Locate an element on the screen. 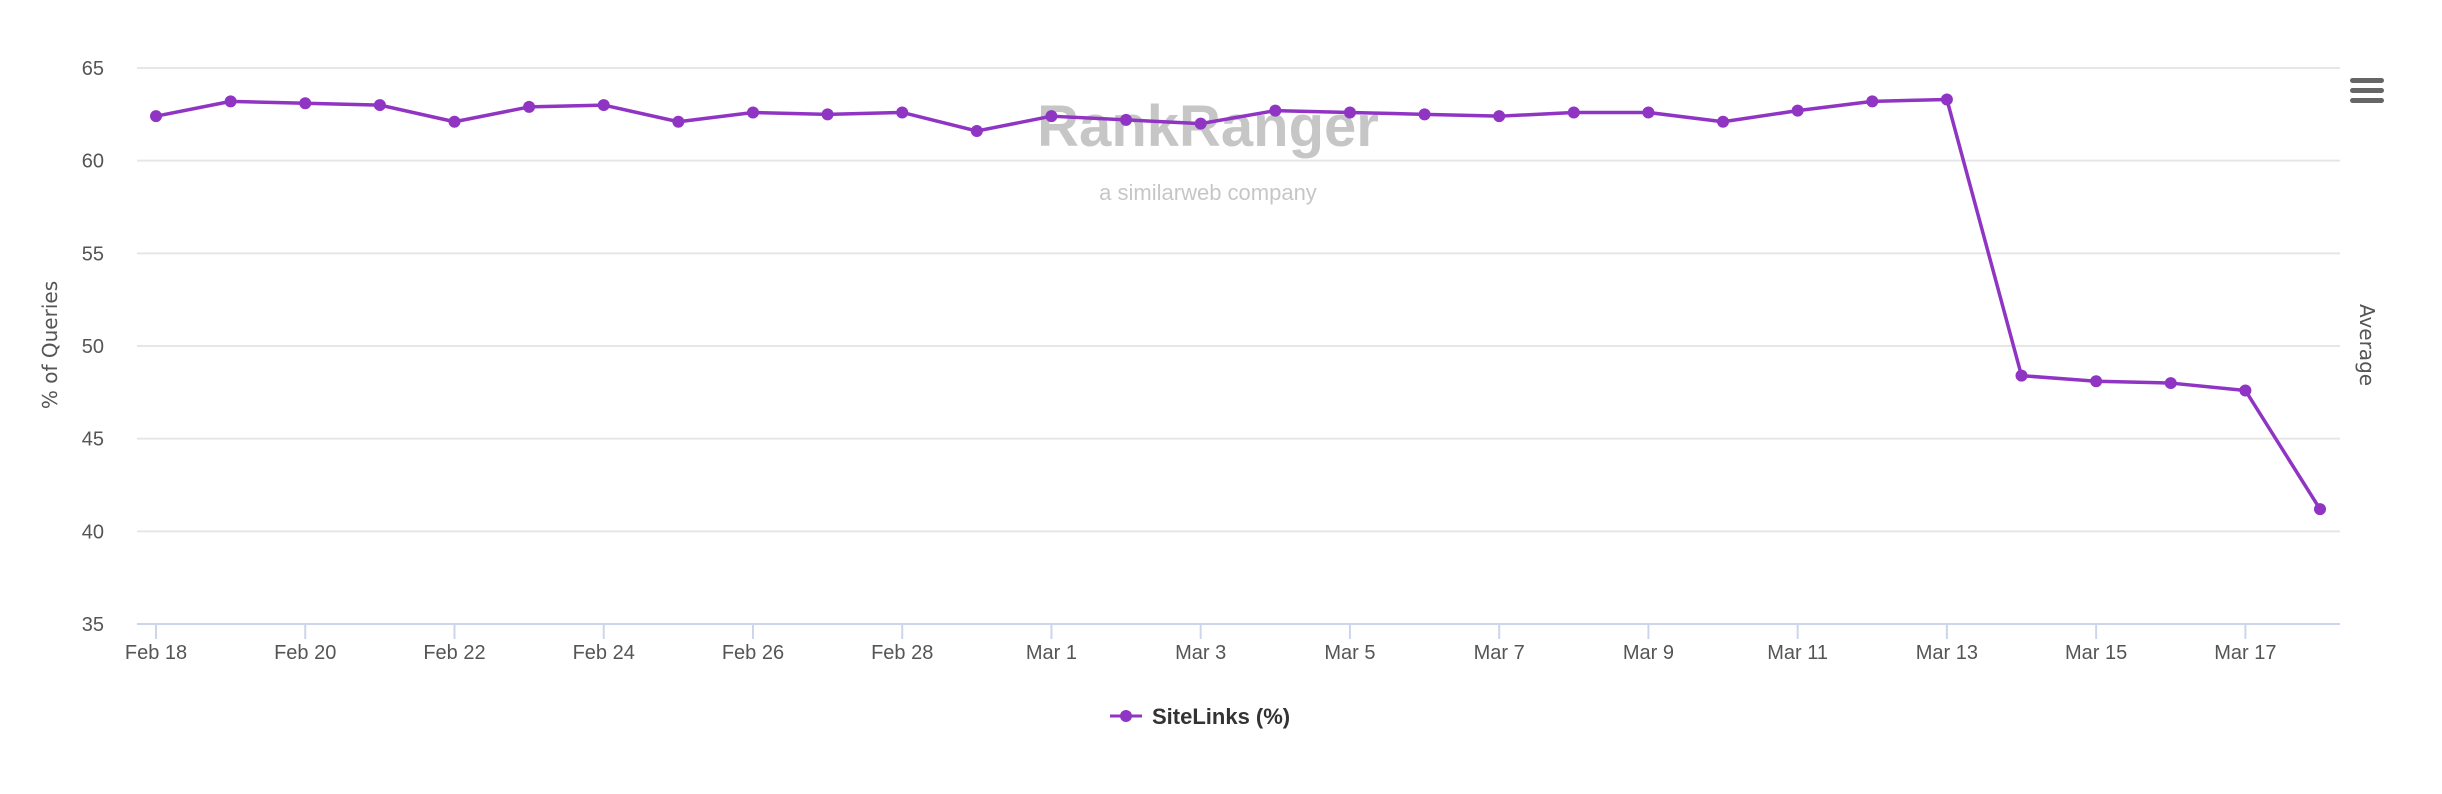 The width and height of the screenshot is (2442, 794). y-tick-label: 35 is located at coordinates (93, 625).